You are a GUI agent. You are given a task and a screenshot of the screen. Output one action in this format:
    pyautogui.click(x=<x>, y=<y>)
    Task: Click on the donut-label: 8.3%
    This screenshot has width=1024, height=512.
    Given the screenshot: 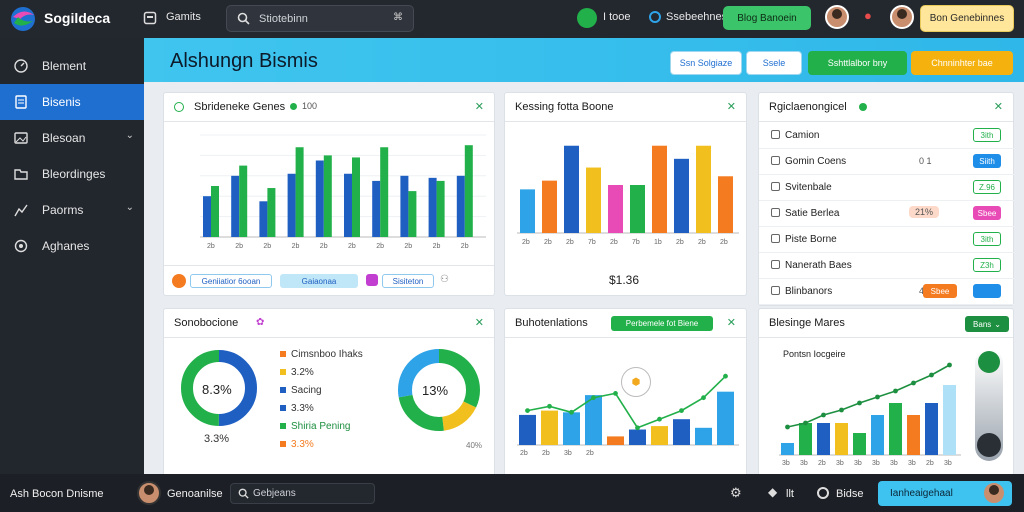 What is the action you would take?
    pyautogui.click(x=217, y=389)
    